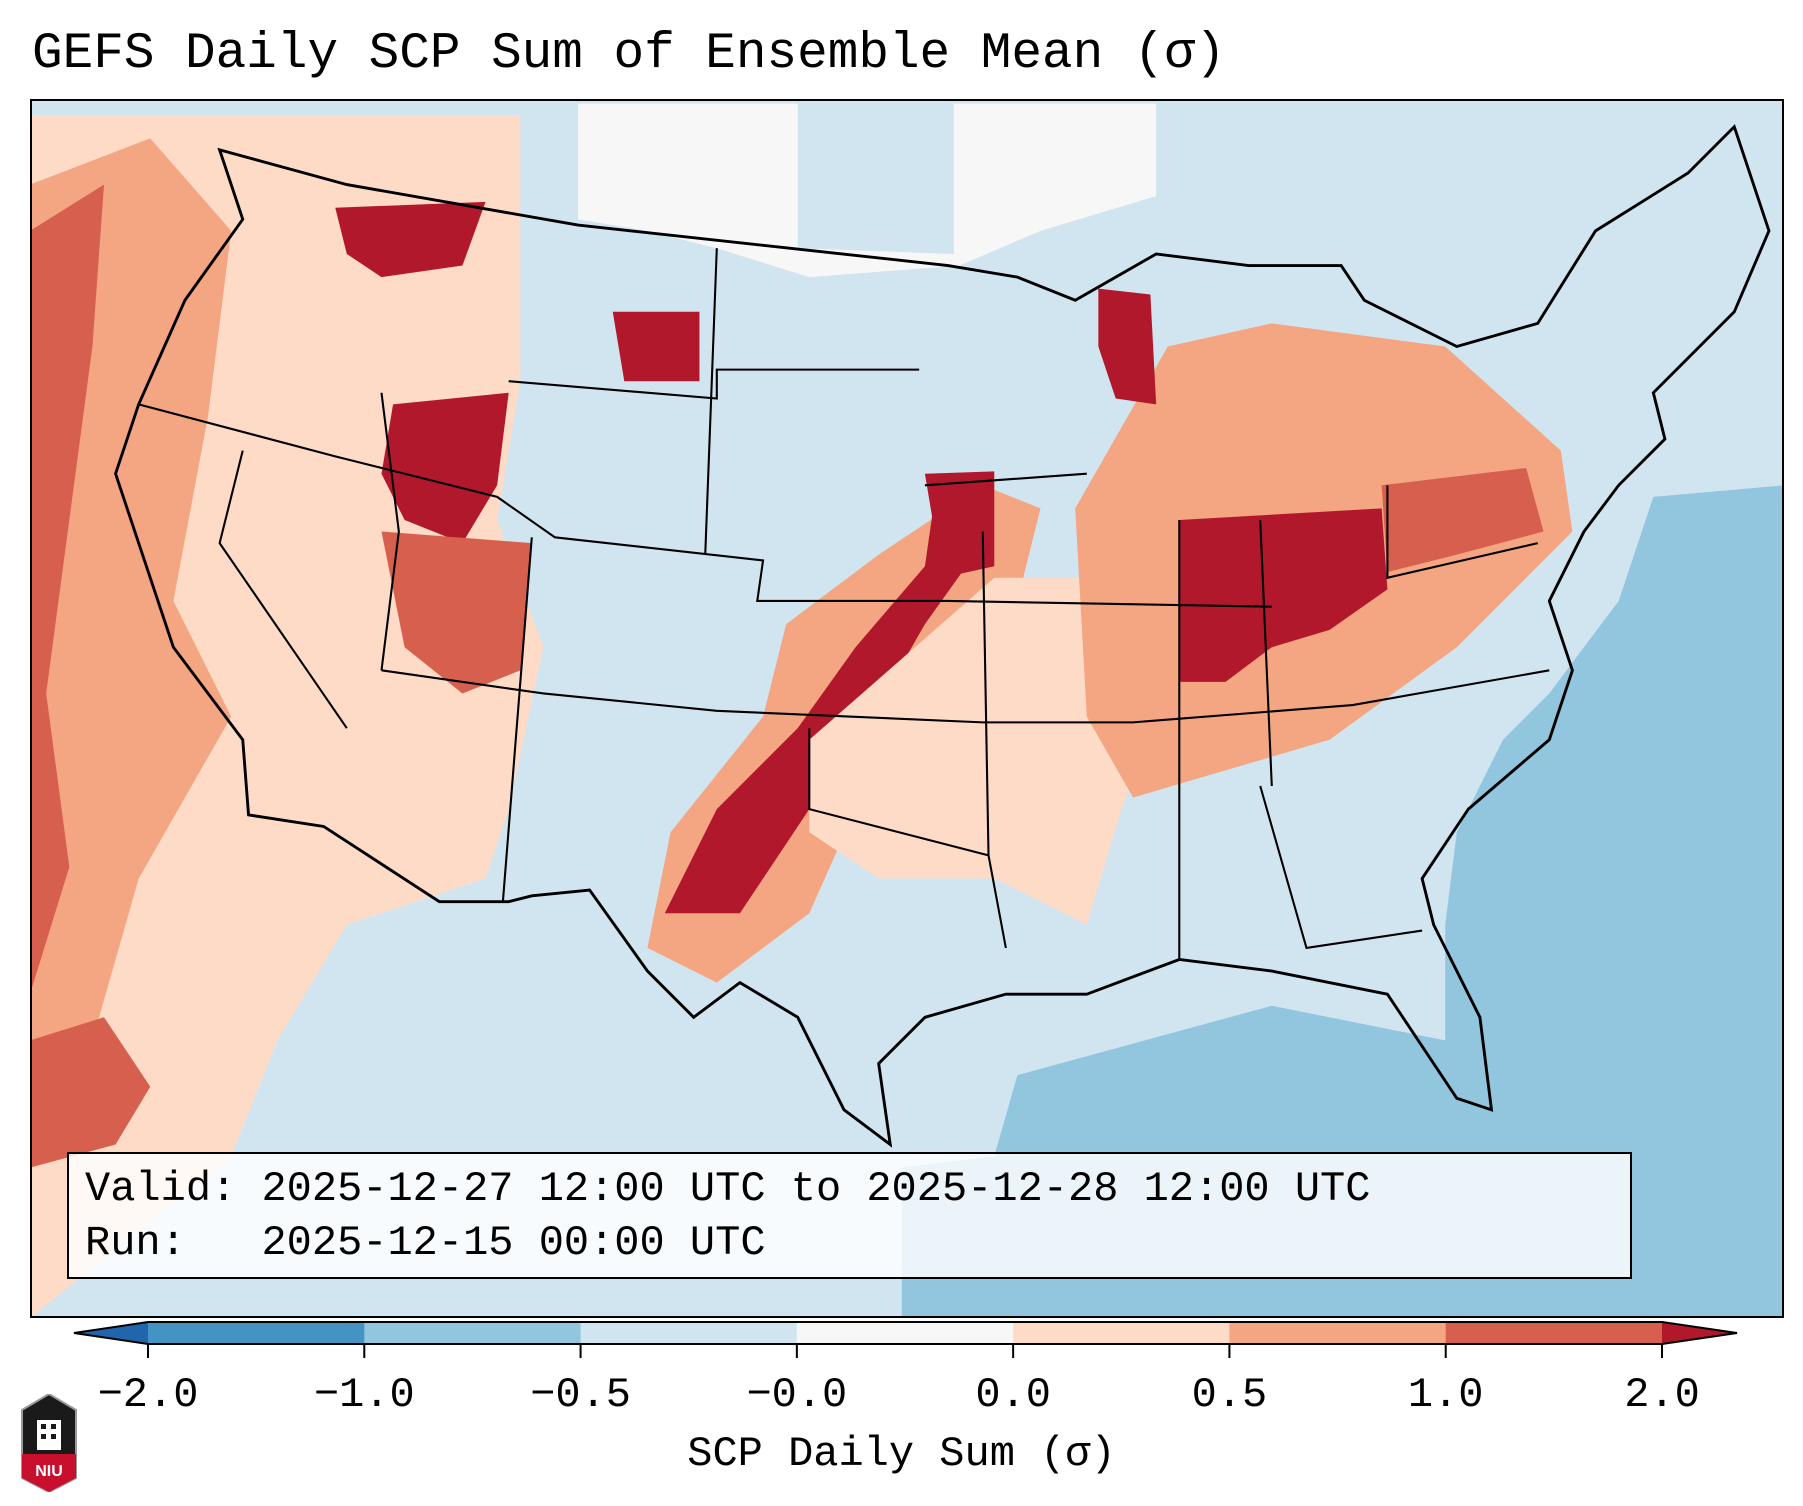 Image resolution: width=1803 pixels, height=1506 pixels. Describe the element at coordinates (90, 1092) in the screenshot. I see `field-baja-high` at that location.